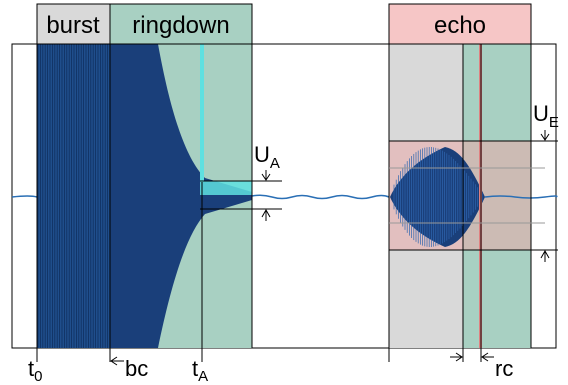 Image resolution: width=568 pixels, height=385 pixels. What do you see at coordinates (456, 357) in the screenshot?
I see `rc-arrow-left` at bounding box center [456, 357].